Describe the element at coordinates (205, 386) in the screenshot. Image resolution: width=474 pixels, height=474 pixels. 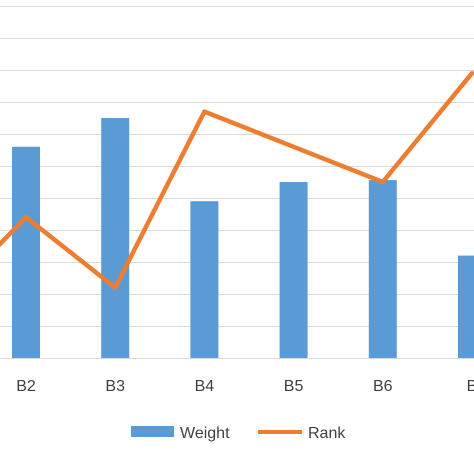
I see `x-tick-label: B4` at that location.